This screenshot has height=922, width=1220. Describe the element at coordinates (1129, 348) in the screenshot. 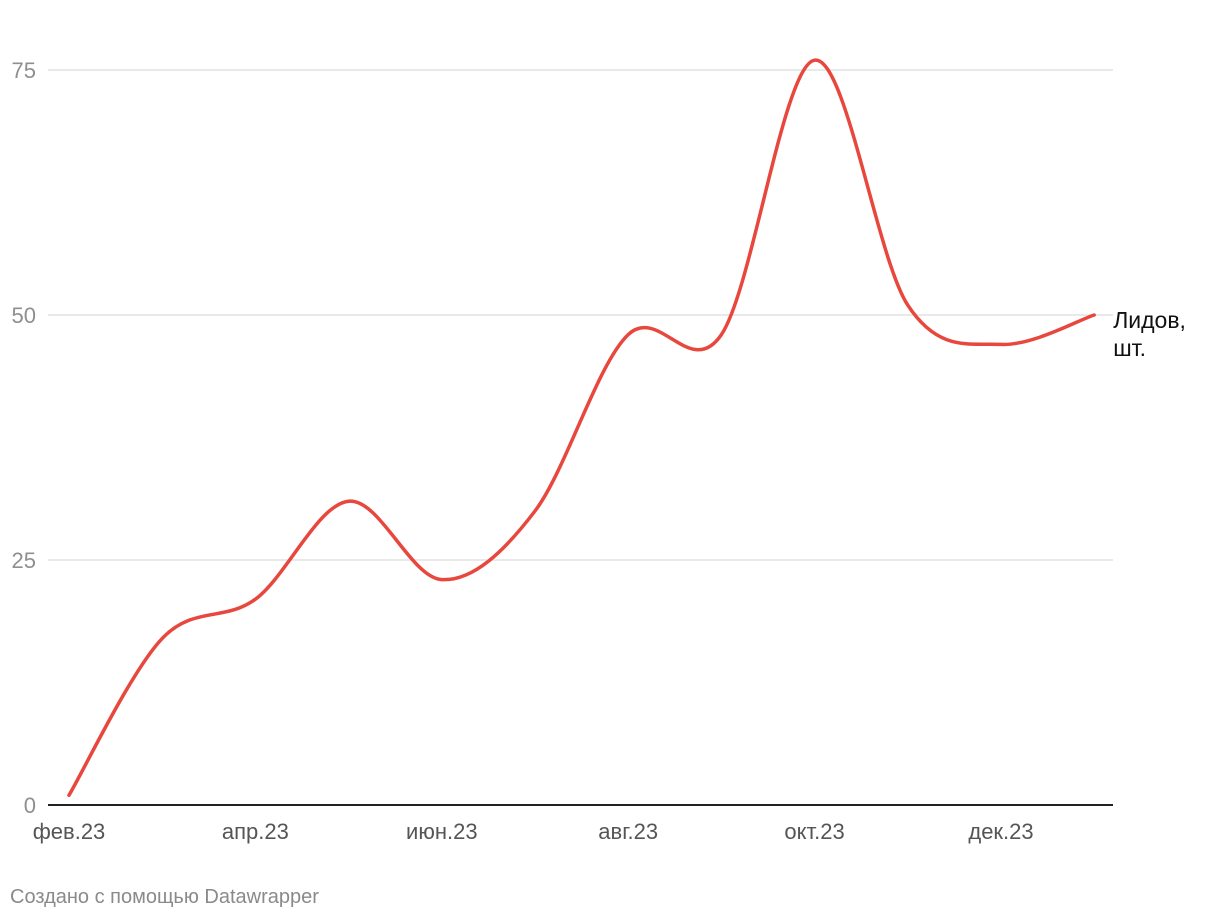

I see `series-label-line-2: шт.` at that location.